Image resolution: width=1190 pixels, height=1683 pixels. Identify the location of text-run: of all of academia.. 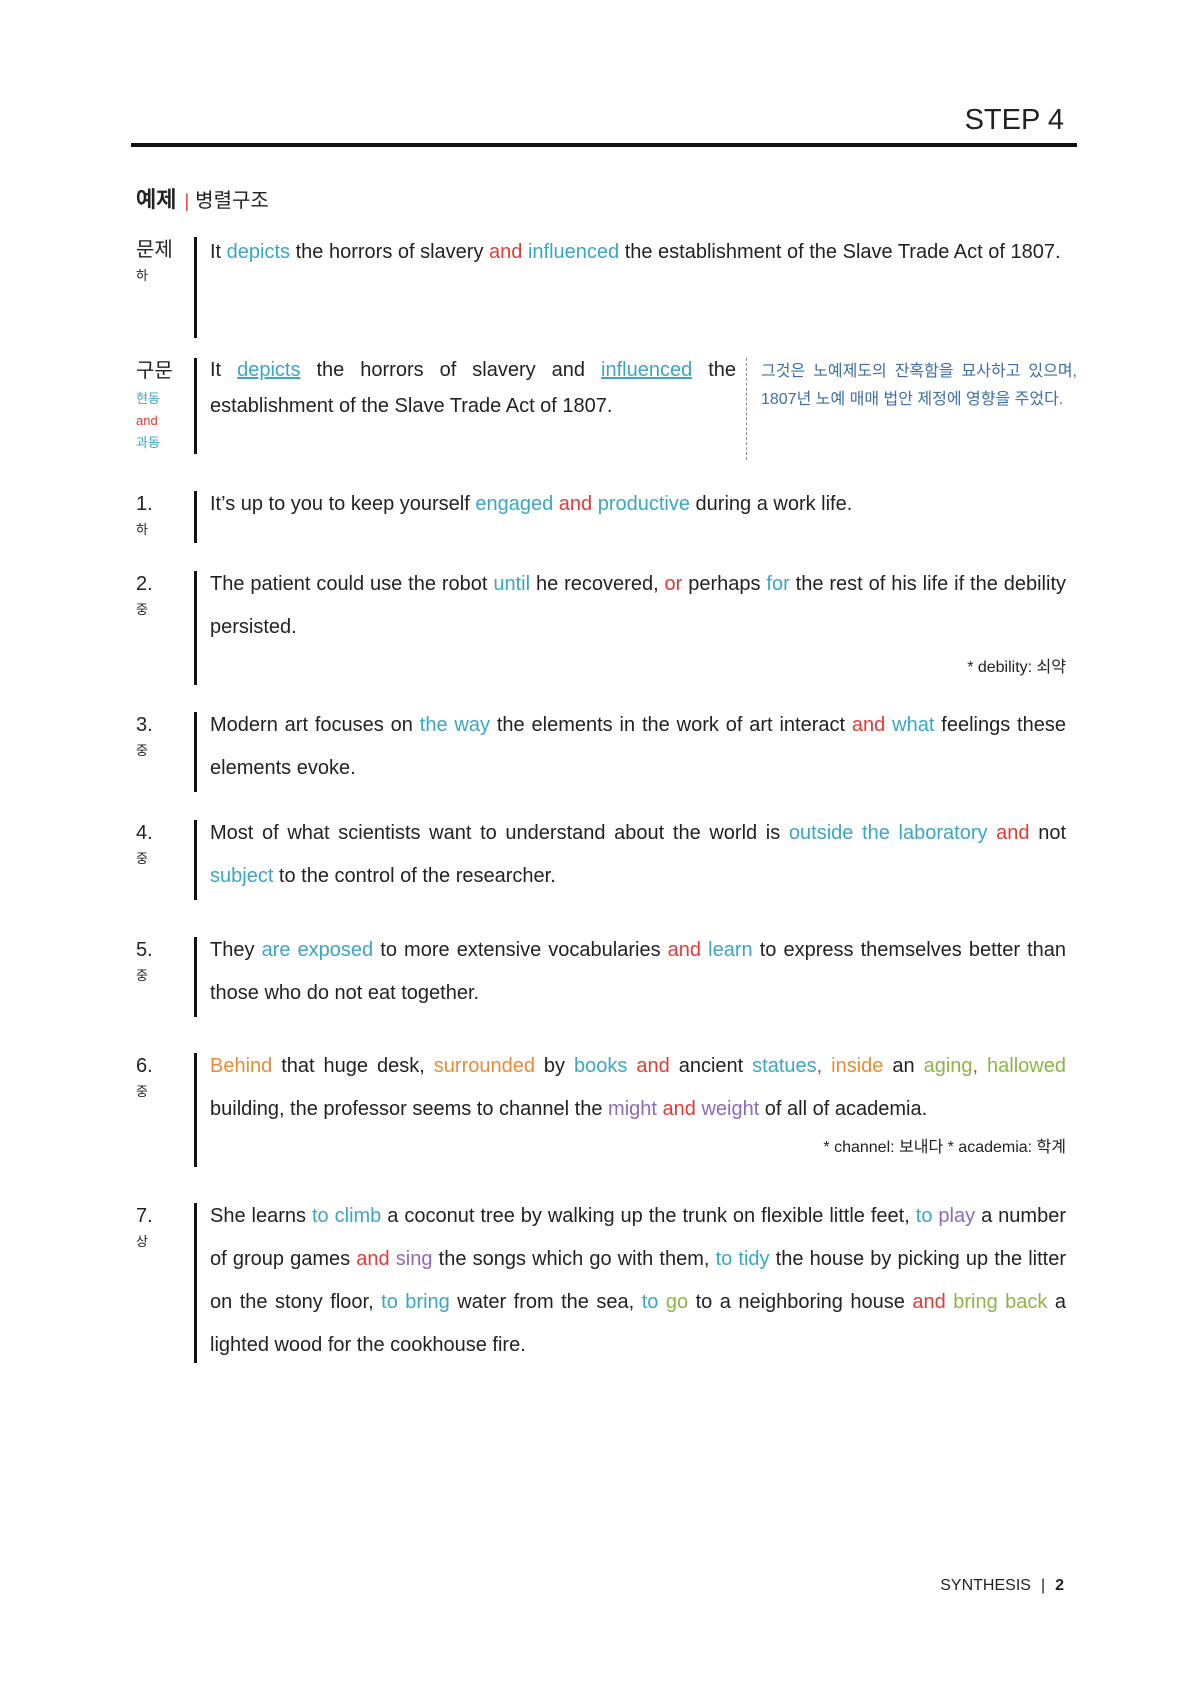
(843, 1109).